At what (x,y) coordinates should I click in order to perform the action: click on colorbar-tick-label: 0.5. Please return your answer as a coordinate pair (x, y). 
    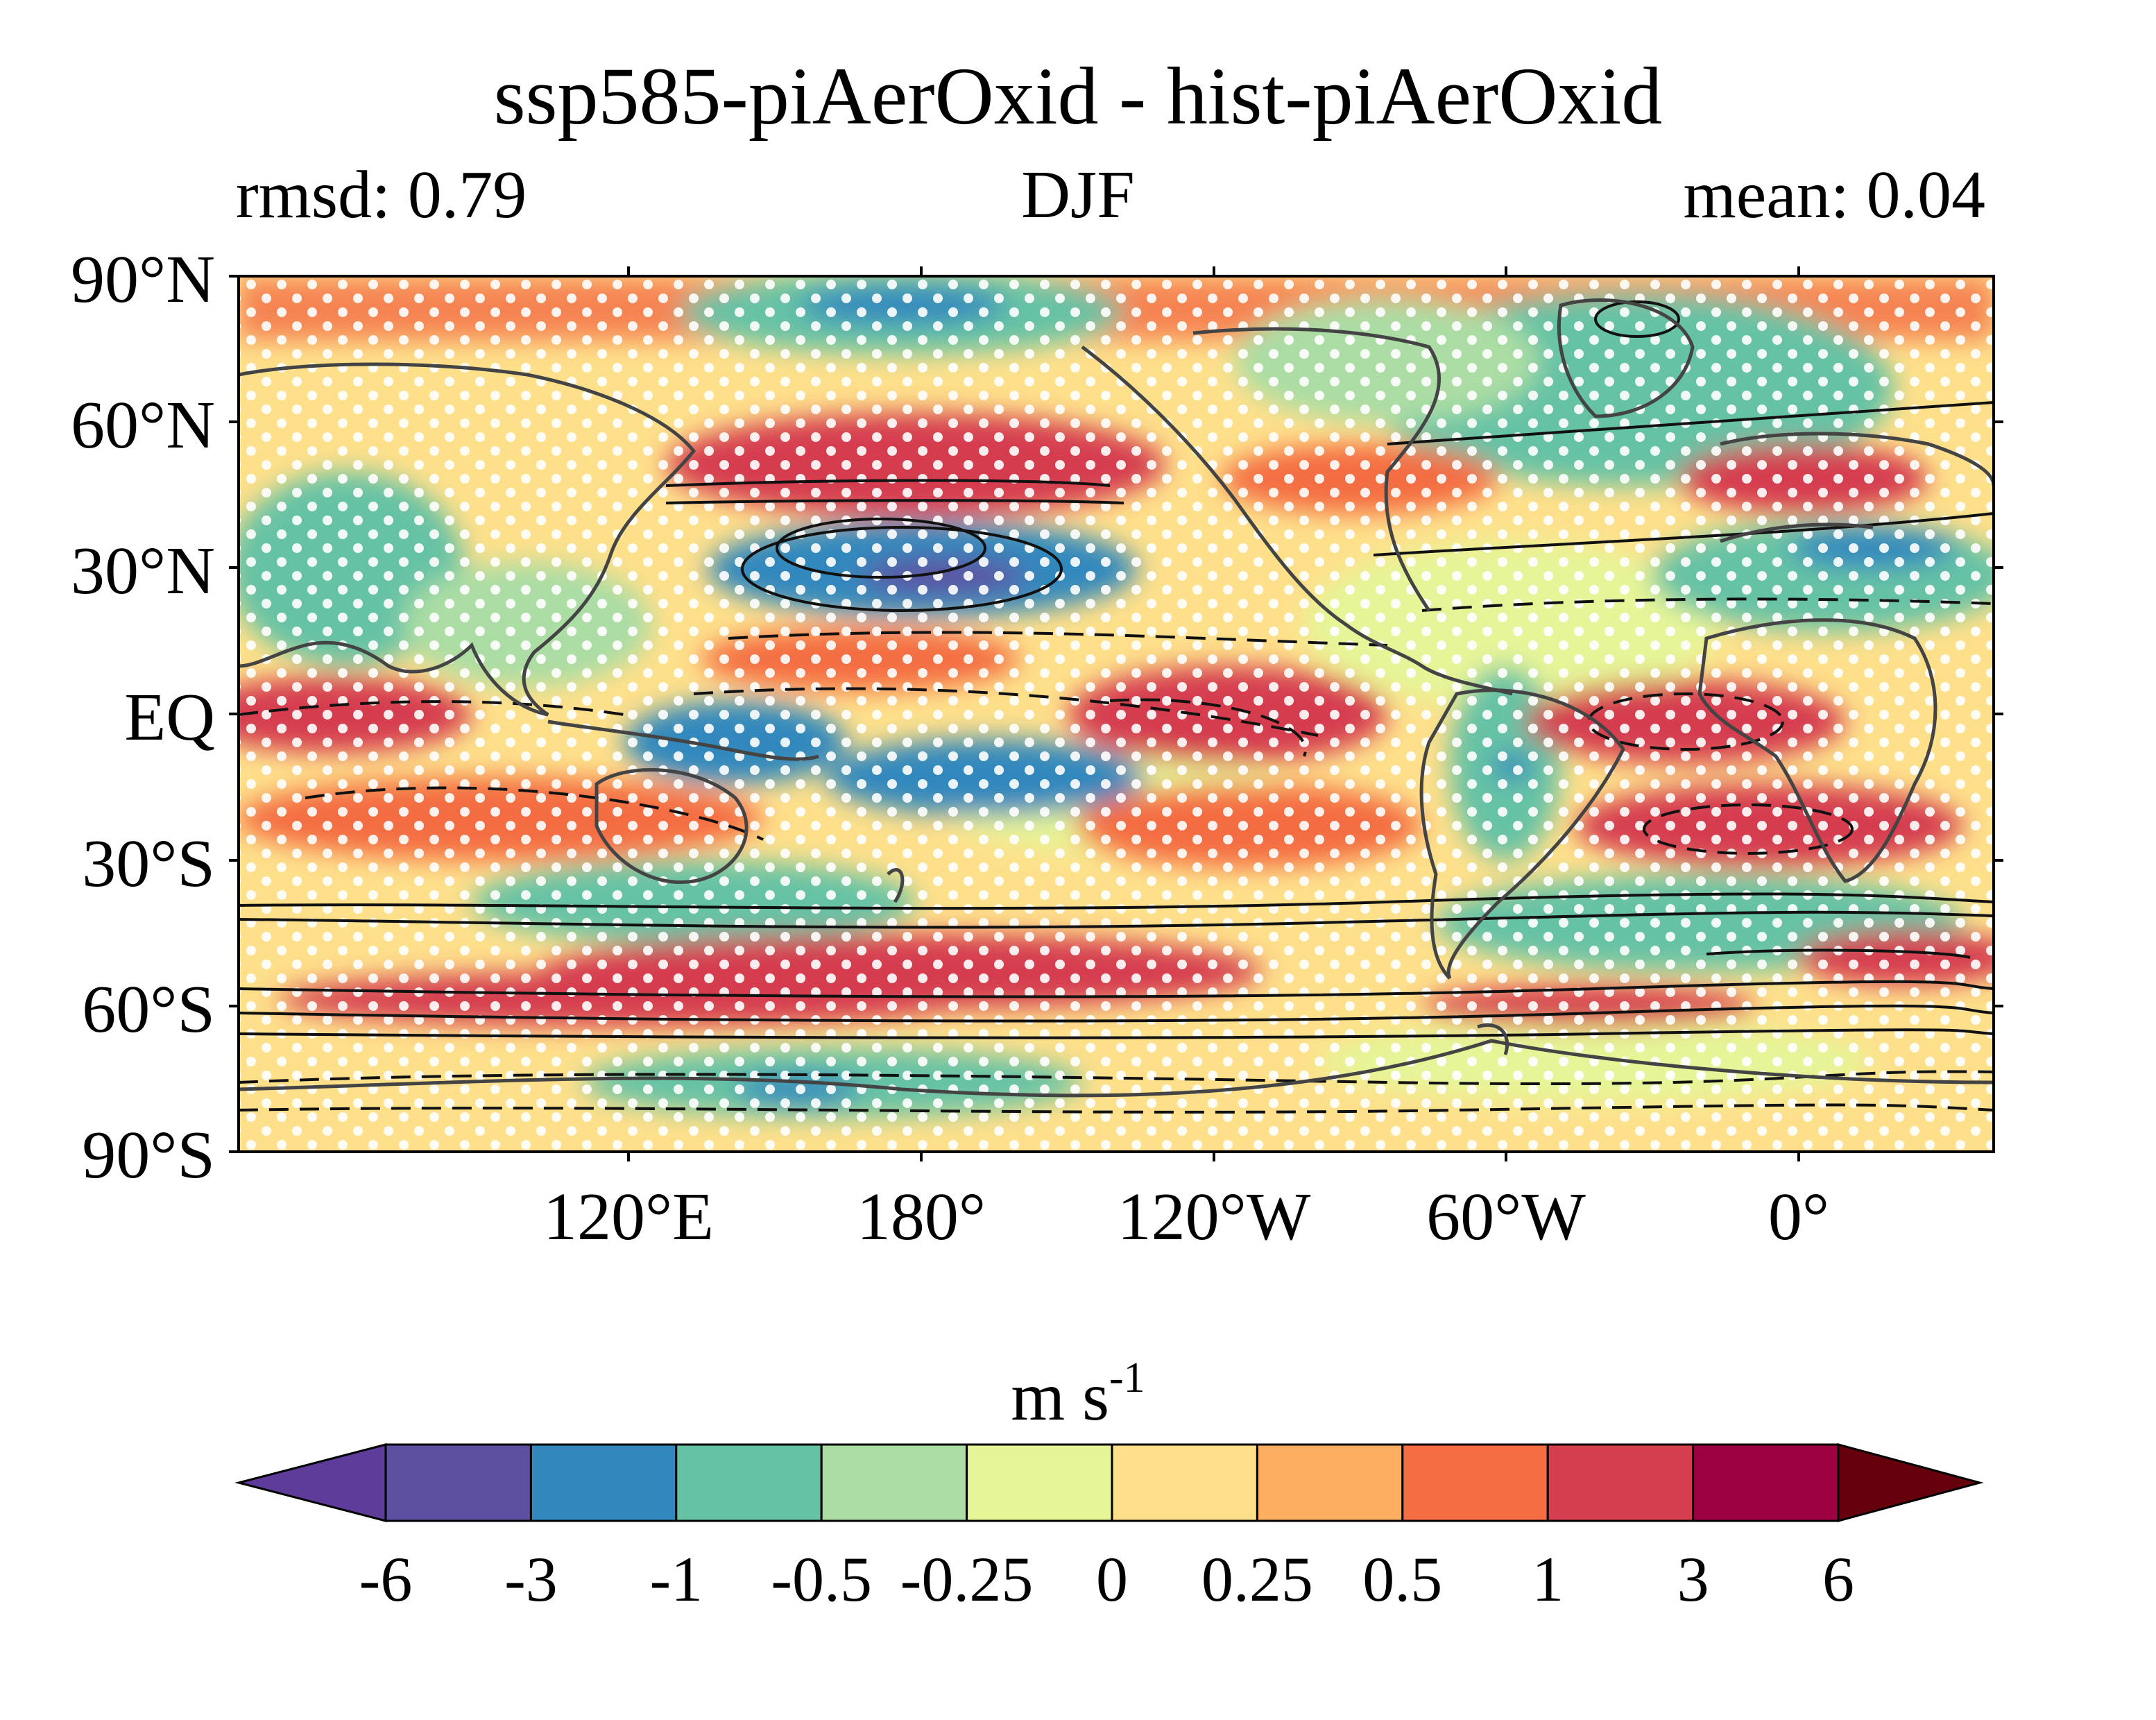
    Looking at the image, I should click on (1402, 1579).